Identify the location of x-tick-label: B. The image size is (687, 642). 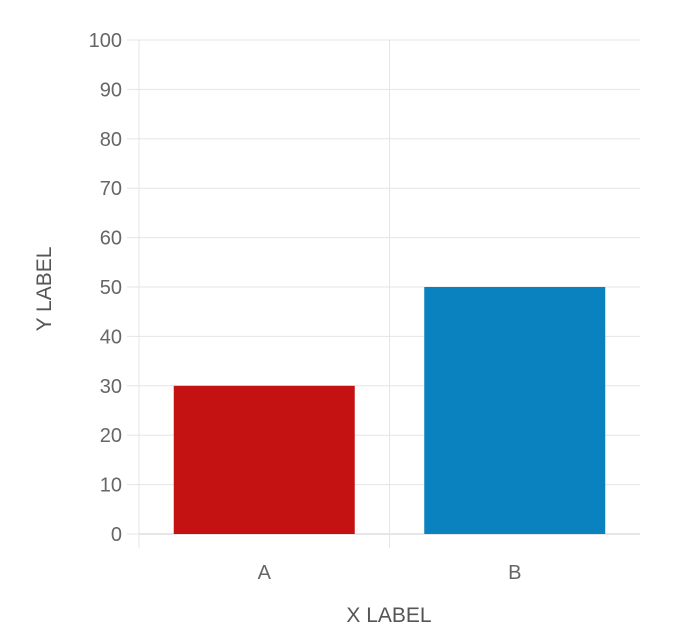
(514, 573).